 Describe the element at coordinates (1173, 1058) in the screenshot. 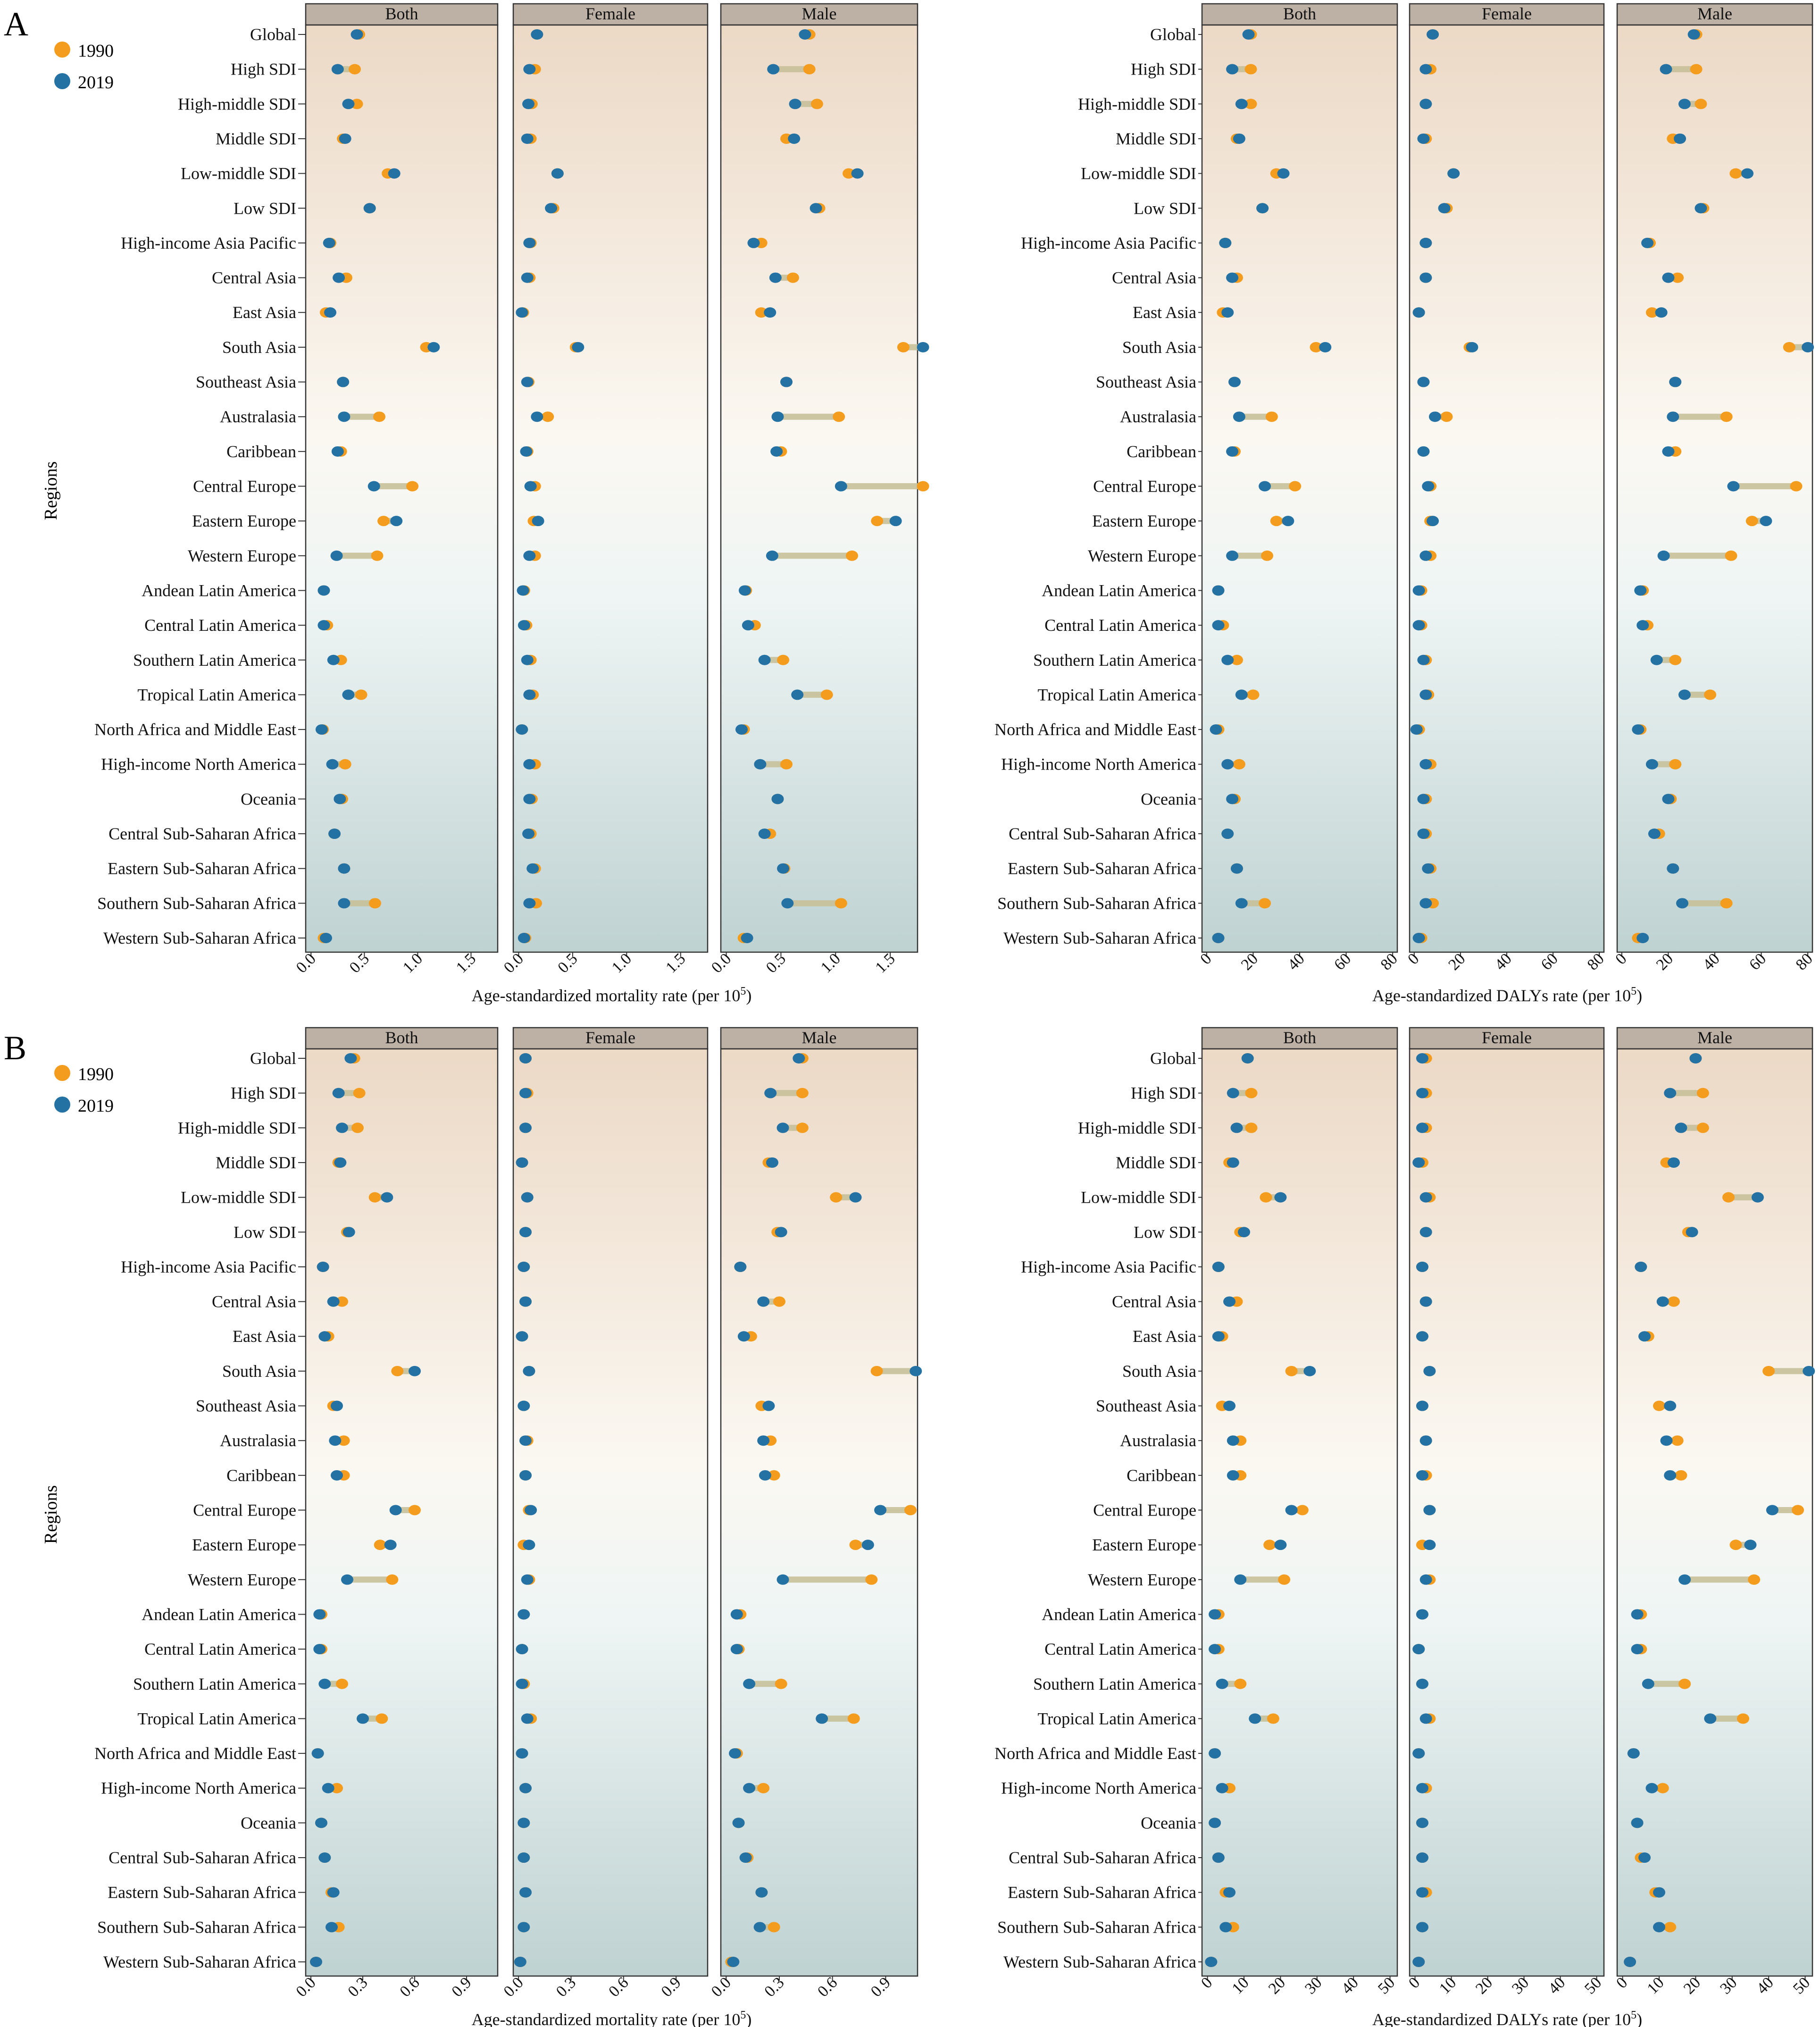

I see `region-label-global: Global` at that location.